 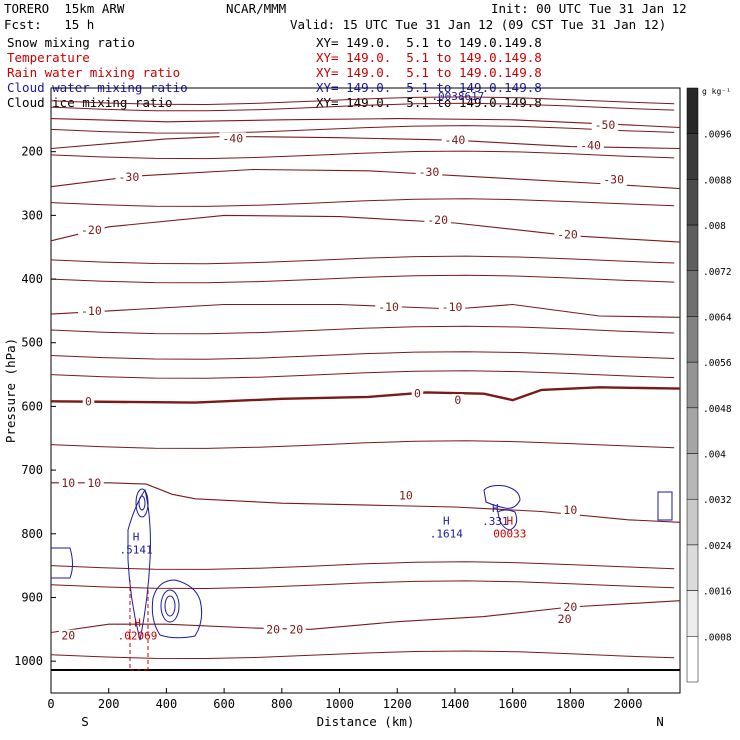 What do you see at coordinates (32, 152) in the screenshot?
I see `y-tick-label: 200` at bounding box center [32, 152].